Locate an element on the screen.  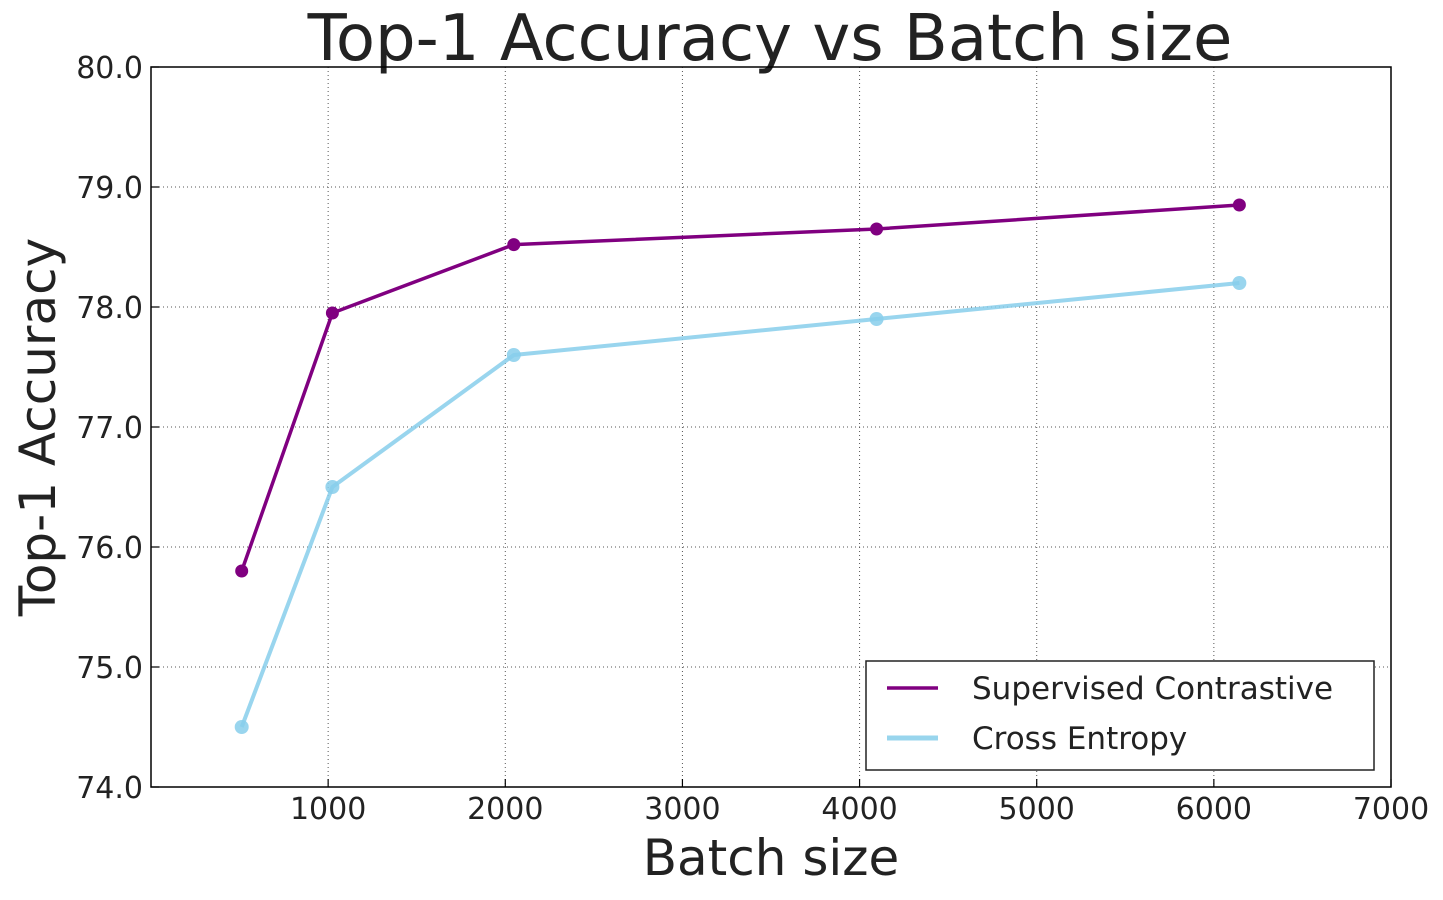
y-tick-label: 80.0 is located at coordinates (109, 68).